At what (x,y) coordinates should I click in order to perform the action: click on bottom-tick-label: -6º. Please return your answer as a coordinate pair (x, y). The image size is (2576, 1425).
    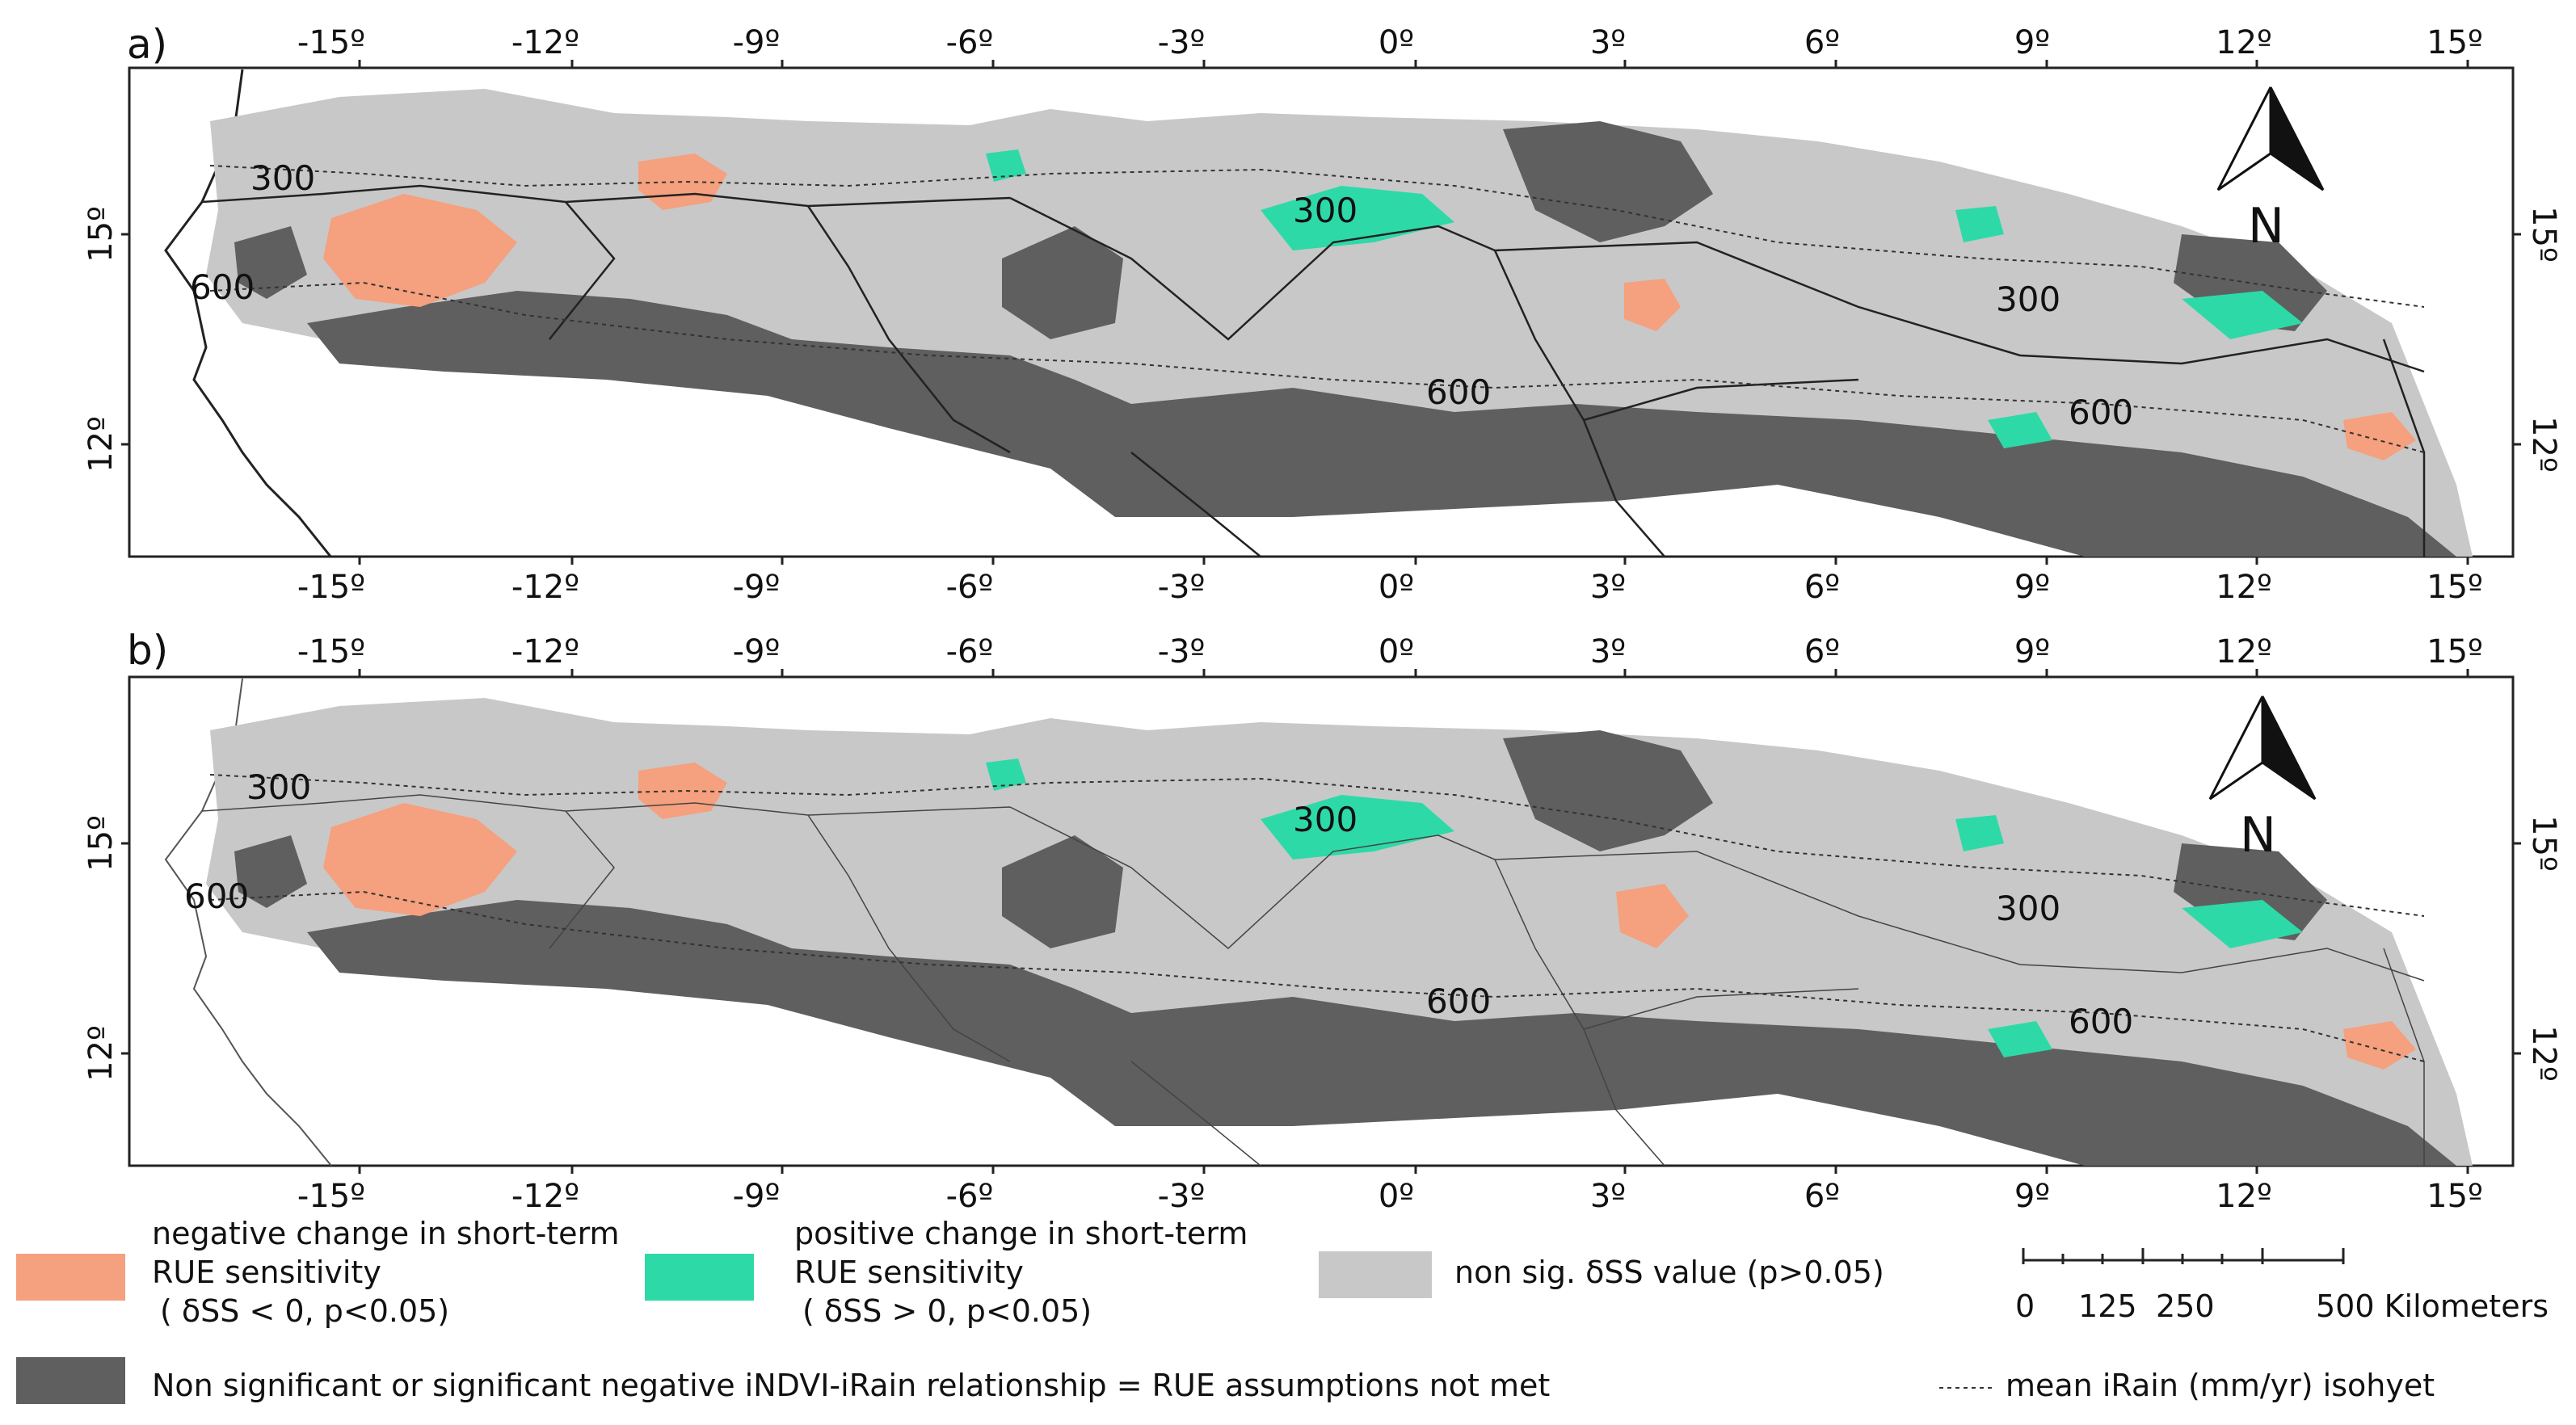
    Looking at the image, I should click on (970, 1196).